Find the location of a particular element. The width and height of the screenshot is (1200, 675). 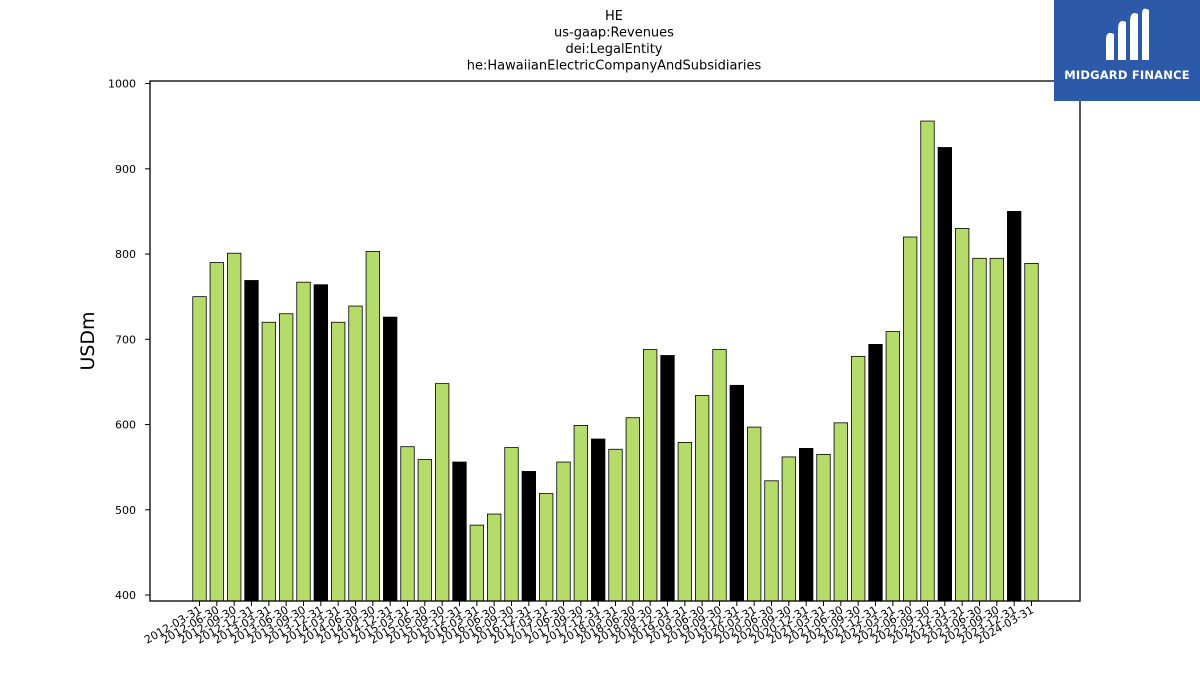

y-axis-label: USDm is located at coordinates (88, 340).